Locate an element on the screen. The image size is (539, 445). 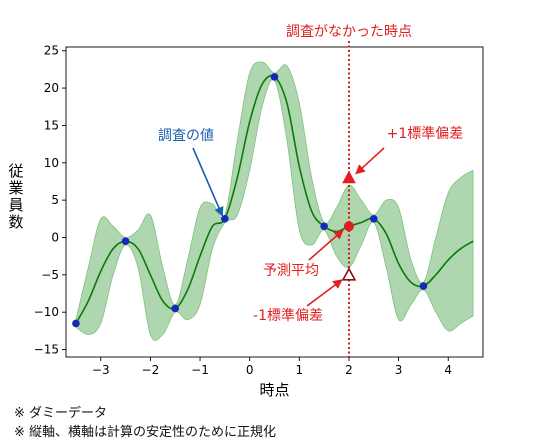
upper-label: +1標準偏差 is located at coordinates (425, 134).